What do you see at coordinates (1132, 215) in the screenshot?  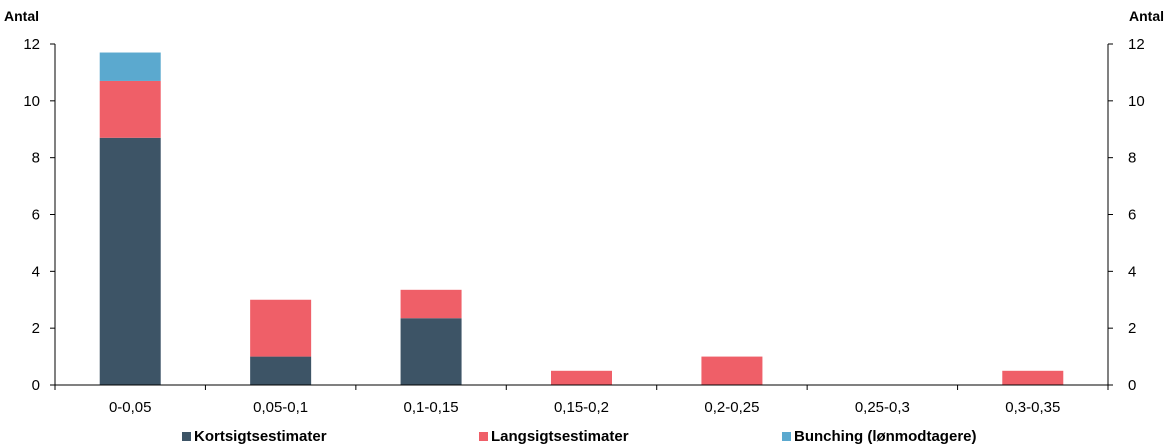 I see `y-tick-label-right-6: 6` at bounding box center [1132, 215].